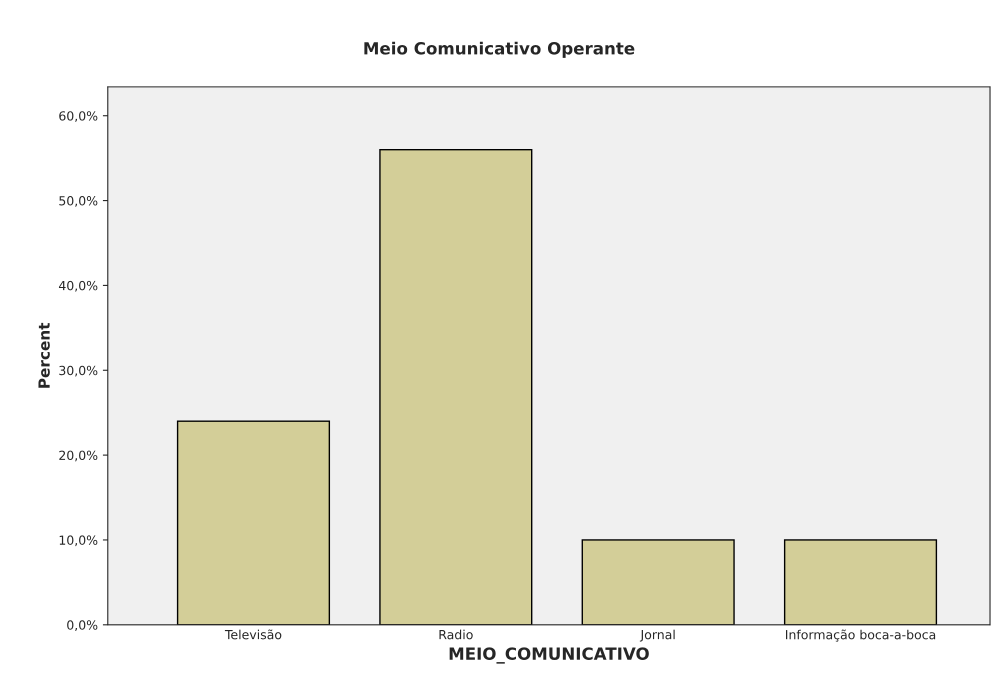  Describe the element at coordinates (78, 456) in the screenshot. I see `y-tick-label: 20,0%` at that location.